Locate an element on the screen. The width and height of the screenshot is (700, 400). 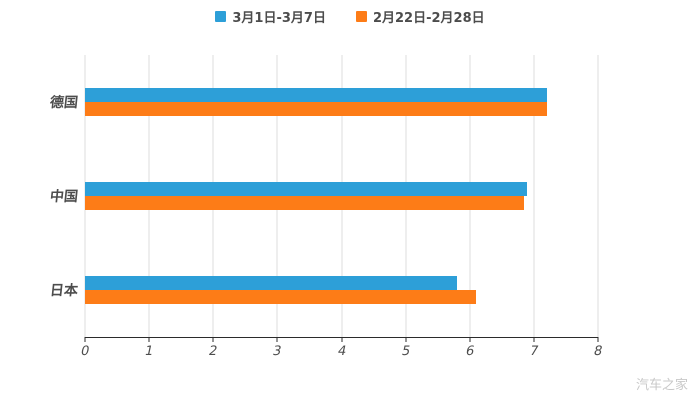
bar-s0-c1 is located at coordinates (306, 189).